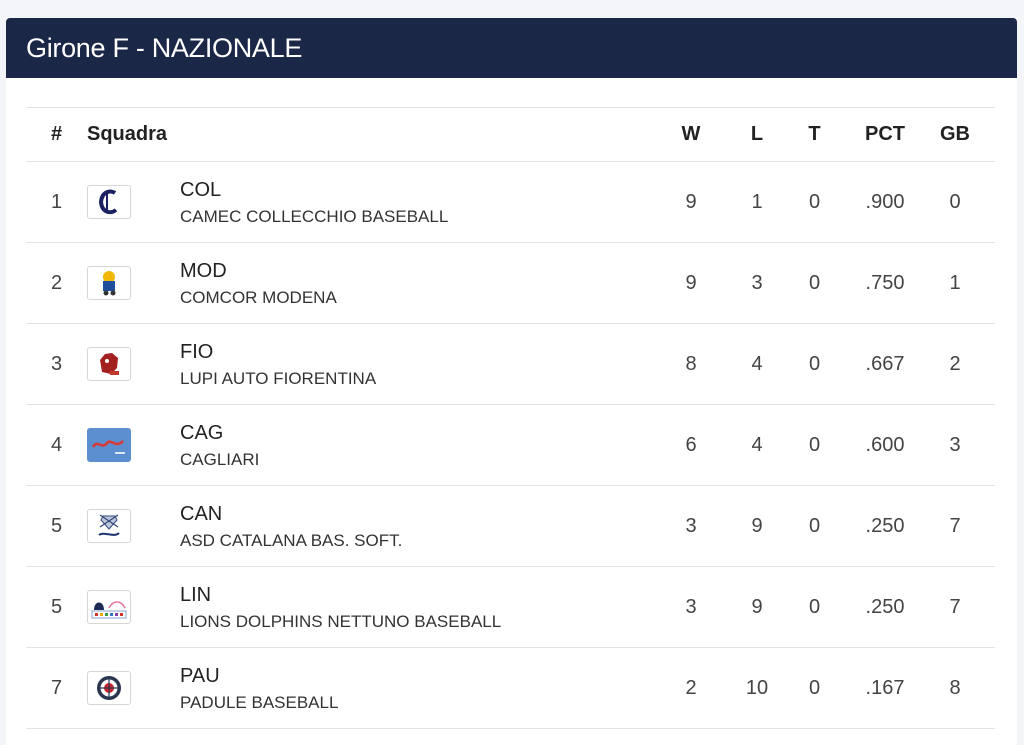 This screenshot has height=745, width=1024. Describe the element at coordinates (56, 134) in the screenshot. I see `col-rank-header: #` at that location.